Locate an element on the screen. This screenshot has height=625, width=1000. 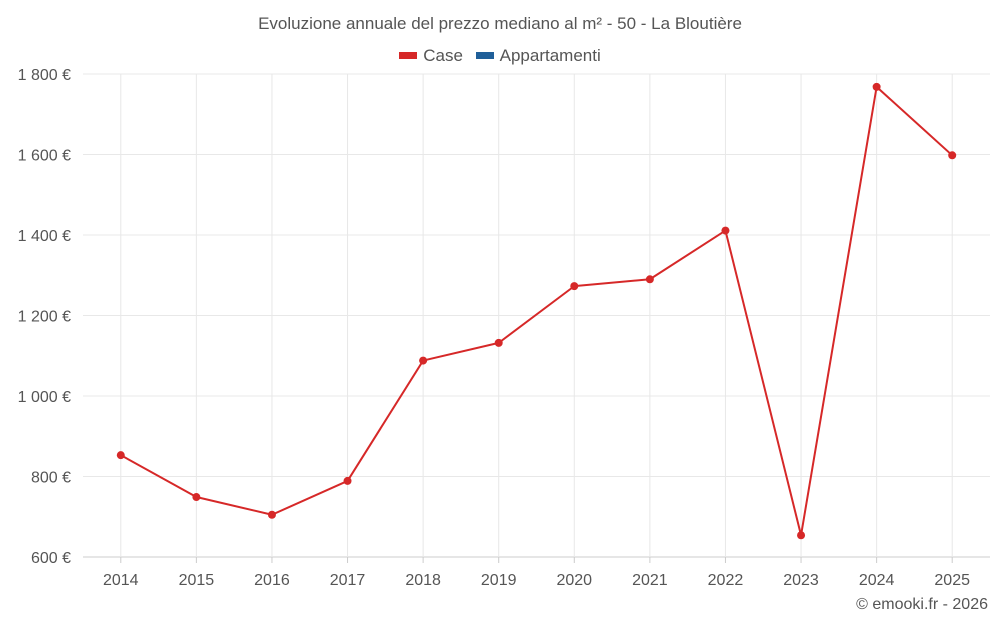
x-tick-label: 2015 is located at coordinates (197, 580).